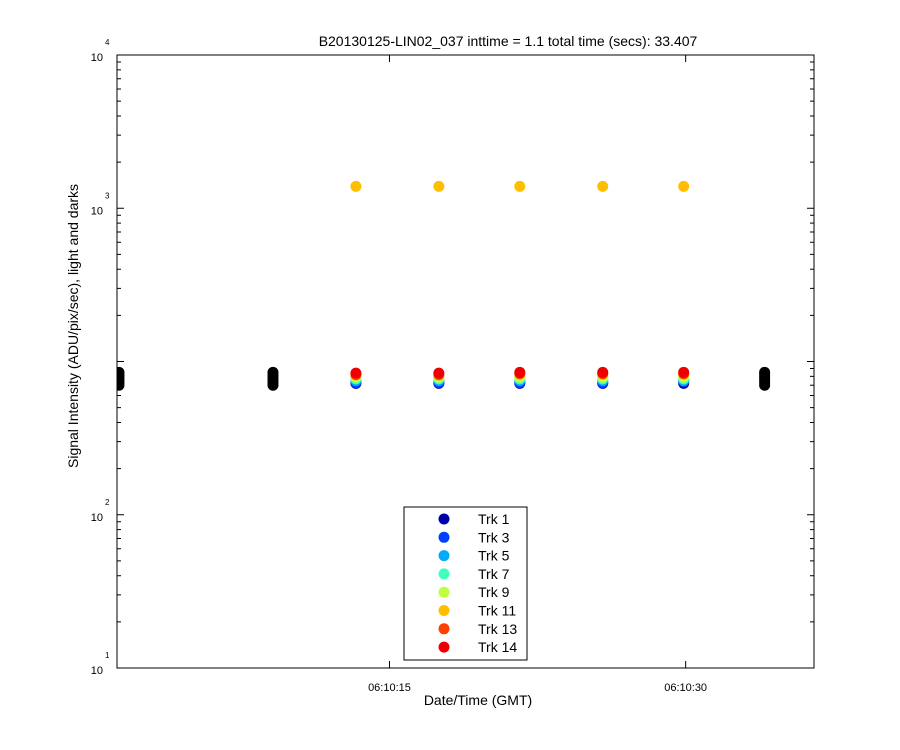  Describe the element at coordinates (107, 195) in the screenshot. I see `y-tick-label-exponent: 3` at that location.